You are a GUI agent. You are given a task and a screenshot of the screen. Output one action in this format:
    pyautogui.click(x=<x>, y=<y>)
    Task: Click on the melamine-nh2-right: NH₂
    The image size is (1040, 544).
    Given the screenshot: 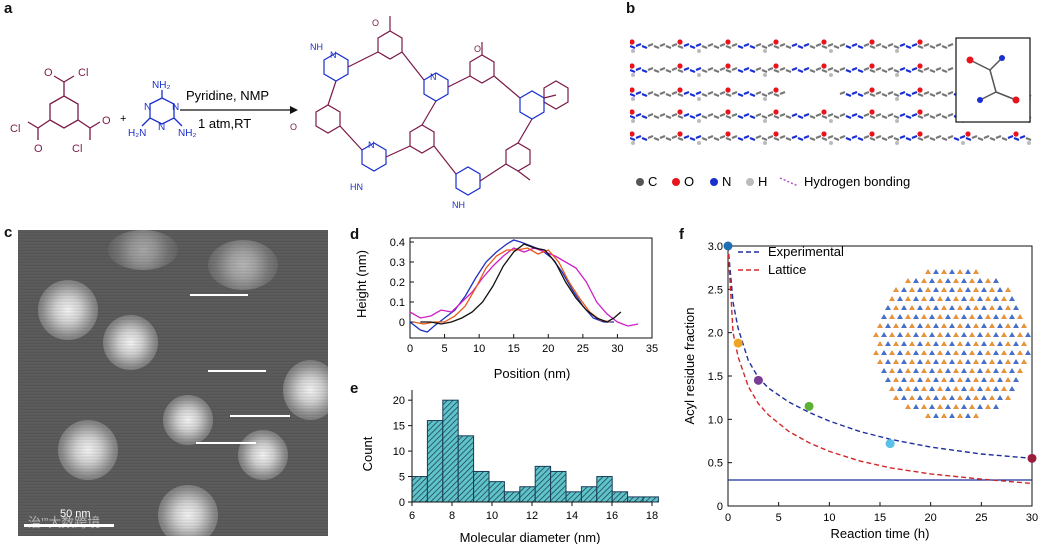 What is the action you would take?
    pyautogui.click(x=187, y=133)
    